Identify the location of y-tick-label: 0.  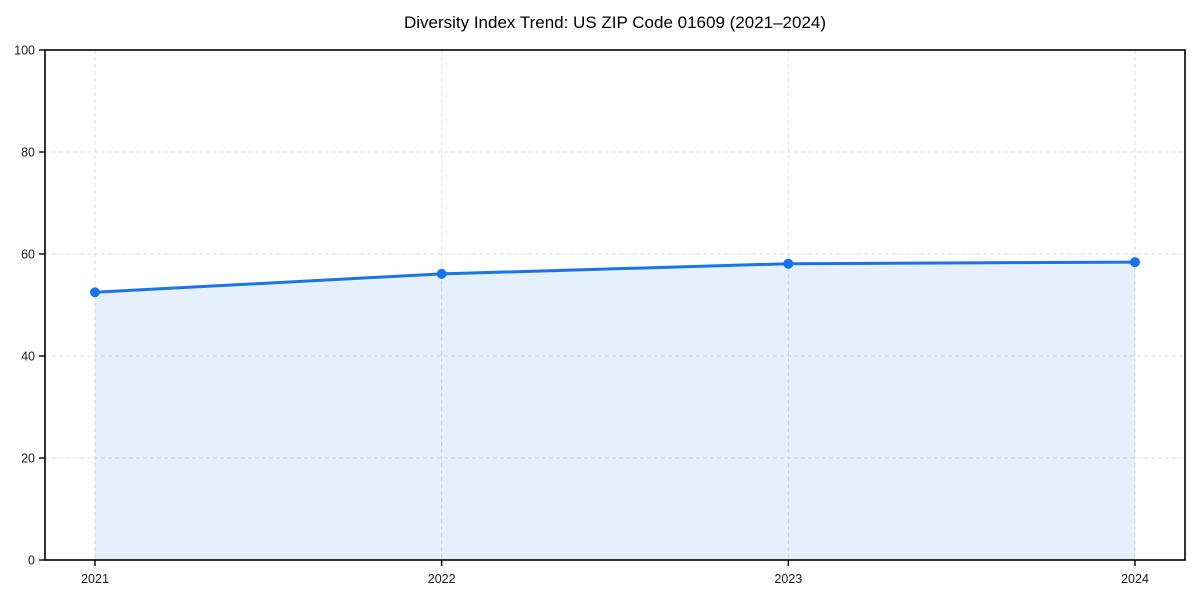
(31, 561).